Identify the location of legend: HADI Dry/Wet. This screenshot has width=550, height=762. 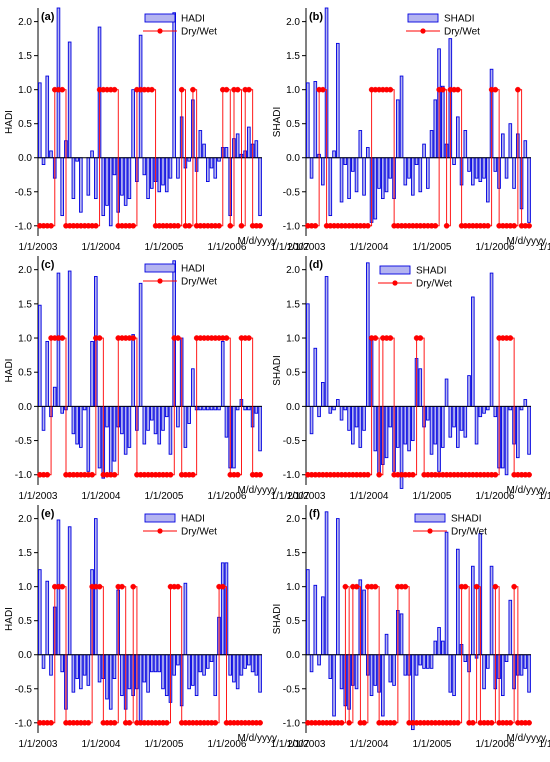
(180, 276).